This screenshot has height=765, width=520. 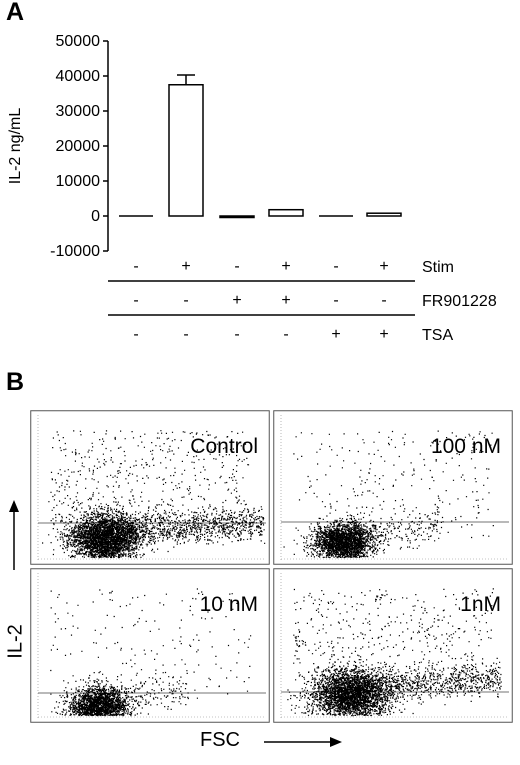 I want to click on y-tick-label: 10000, so click(x=78, y=181).